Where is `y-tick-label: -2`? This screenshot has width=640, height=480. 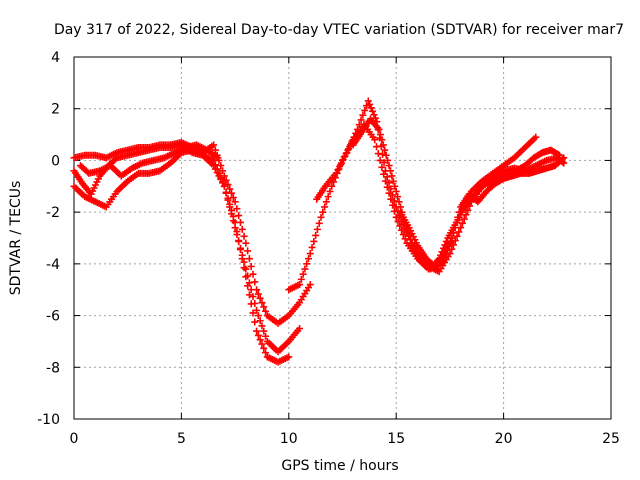 y-tick-label: -2 is located at coordinates (53, 213).